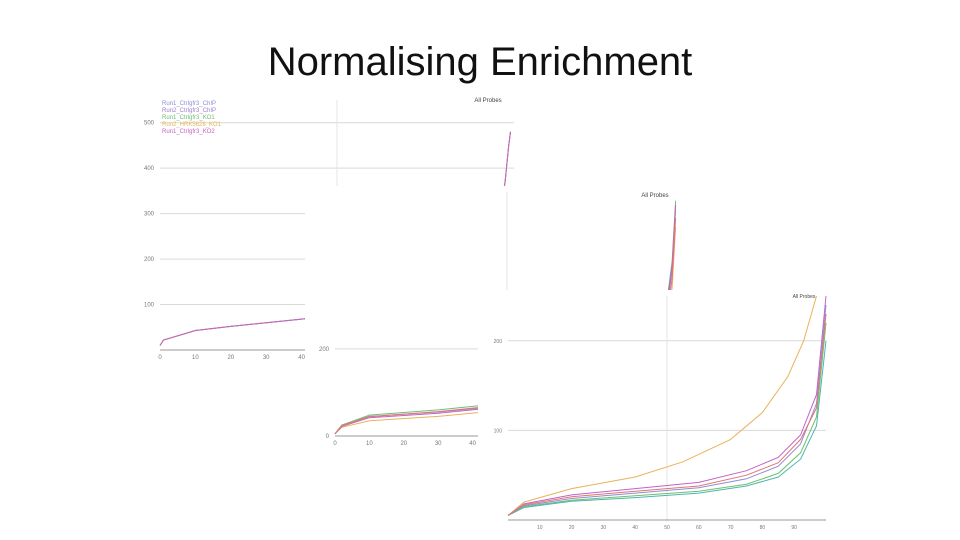 This screenshot has height=540, width=960. What do you see at coordinates (188, 118) in the screenshot?
I see `legend-entry: Run1_Ctrlgfr3_KO1` at bounding box center [188, 118].